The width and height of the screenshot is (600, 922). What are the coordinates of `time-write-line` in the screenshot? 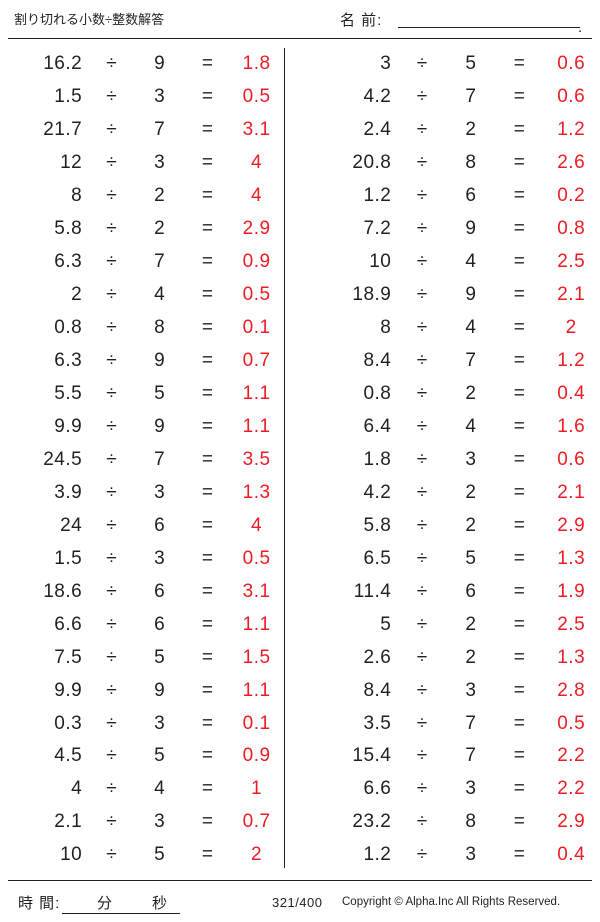 It's located at (121, 913).